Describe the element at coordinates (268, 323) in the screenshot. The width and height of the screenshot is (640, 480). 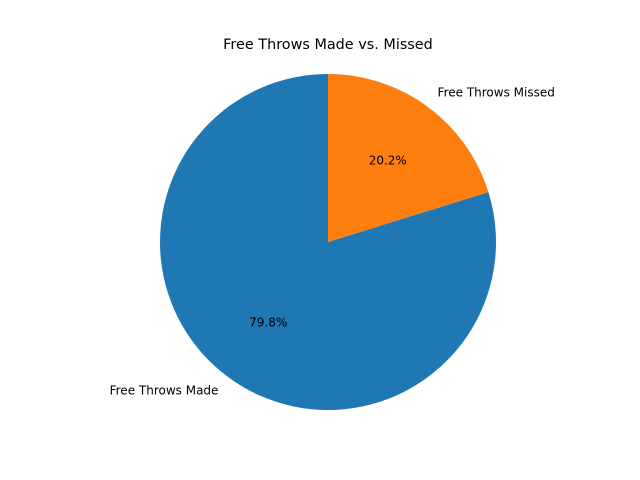
I see `percent-label-1: 79.8%` at that location.